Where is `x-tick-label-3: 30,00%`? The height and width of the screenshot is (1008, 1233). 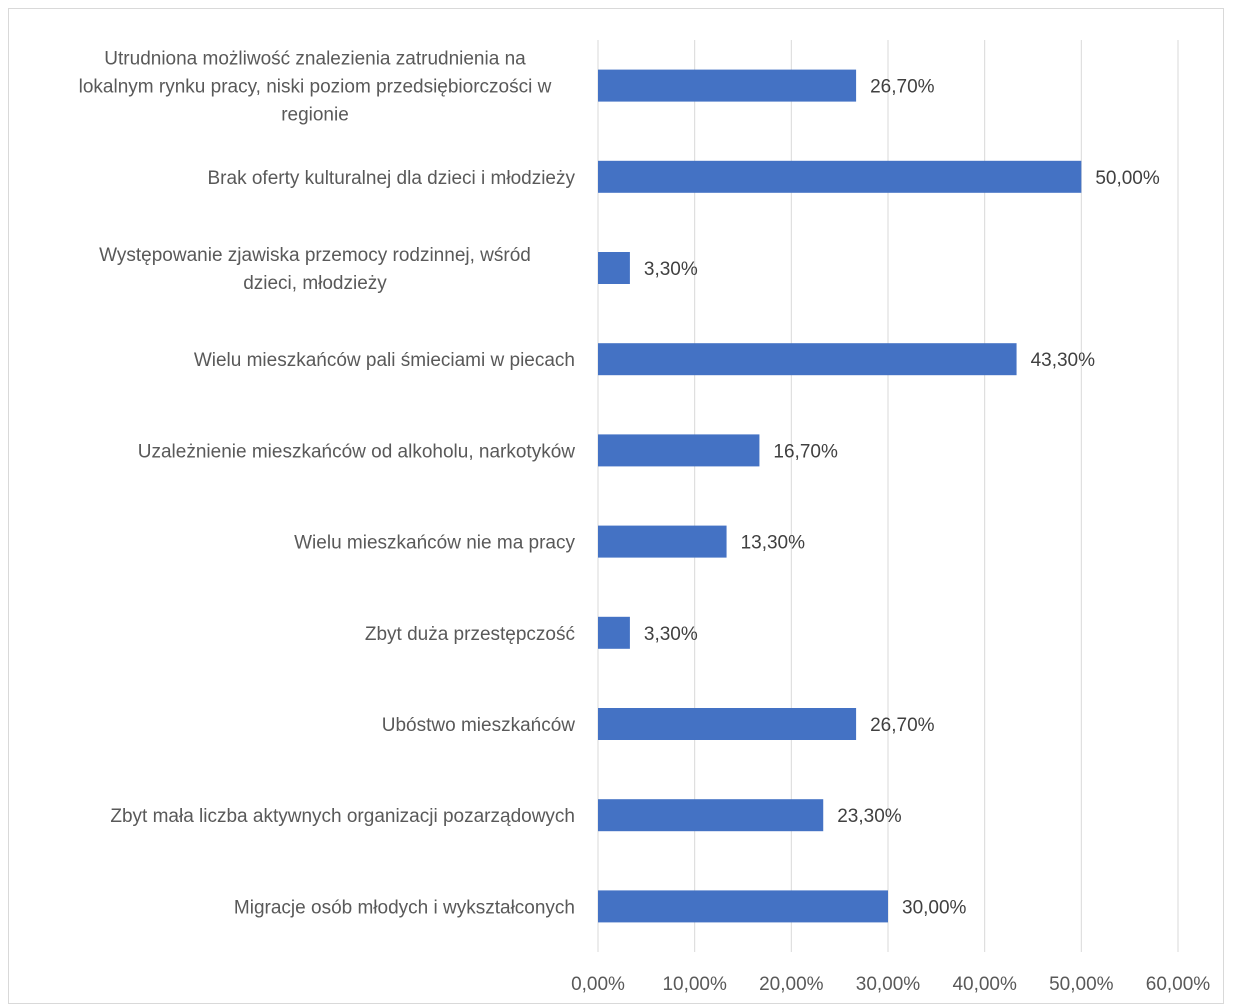 x-tick-label-3: 30,00% is located at coordinates (888, 984).